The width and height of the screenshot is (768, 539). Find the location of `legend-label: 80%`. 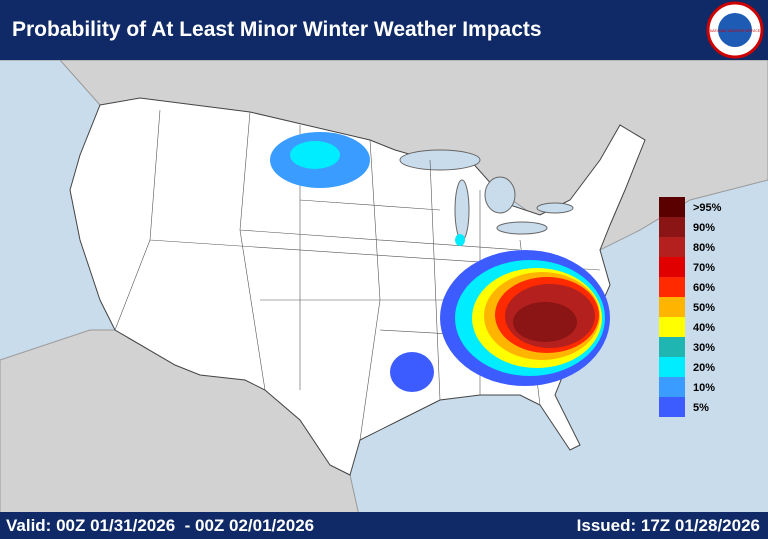

legend-label: 80% is located at coordinates (704, 248).